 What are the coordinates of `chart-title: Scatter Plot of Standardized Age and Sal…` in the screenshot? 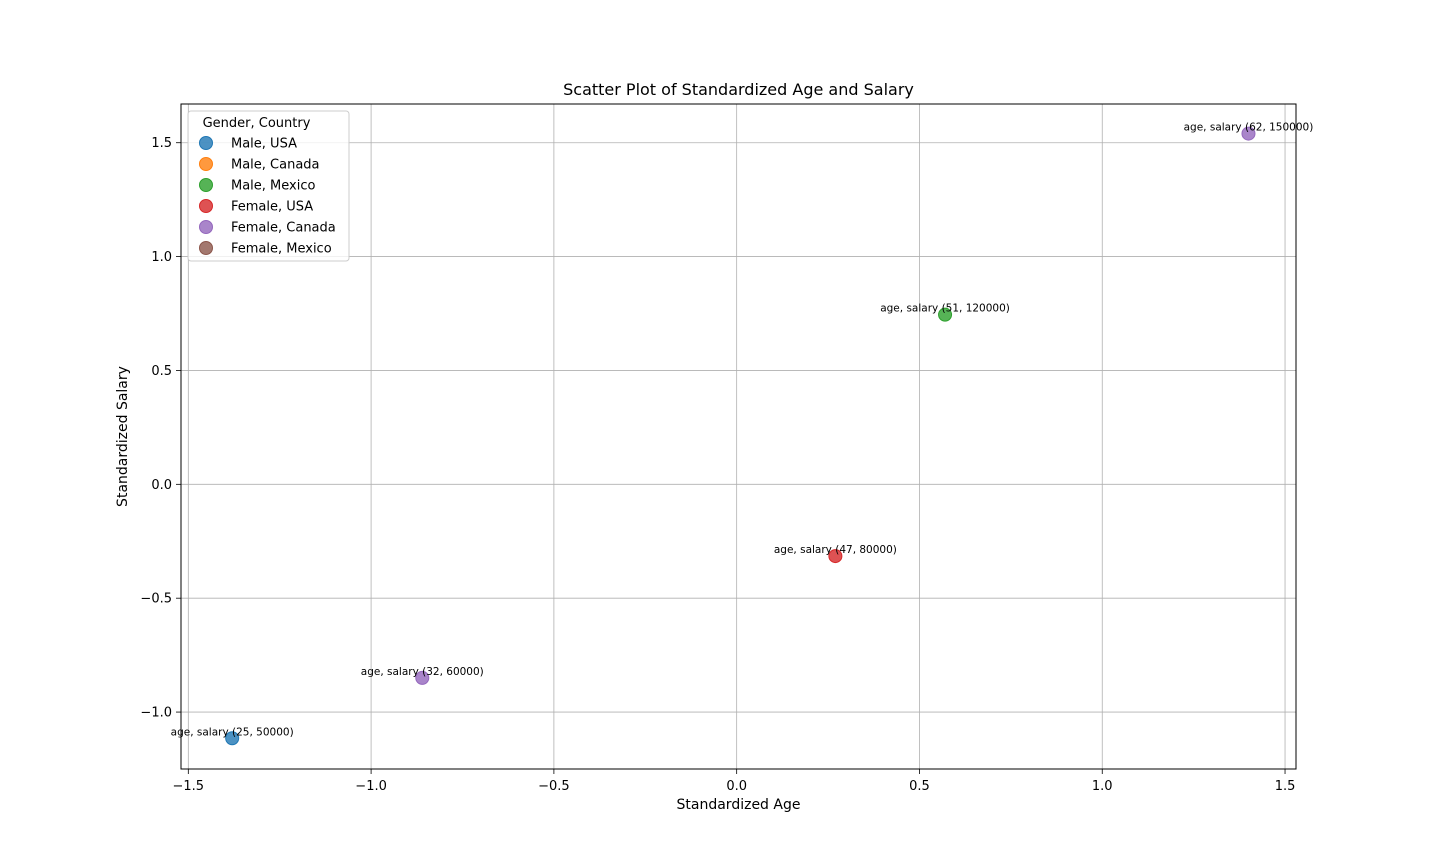 It's located at (738, 89).